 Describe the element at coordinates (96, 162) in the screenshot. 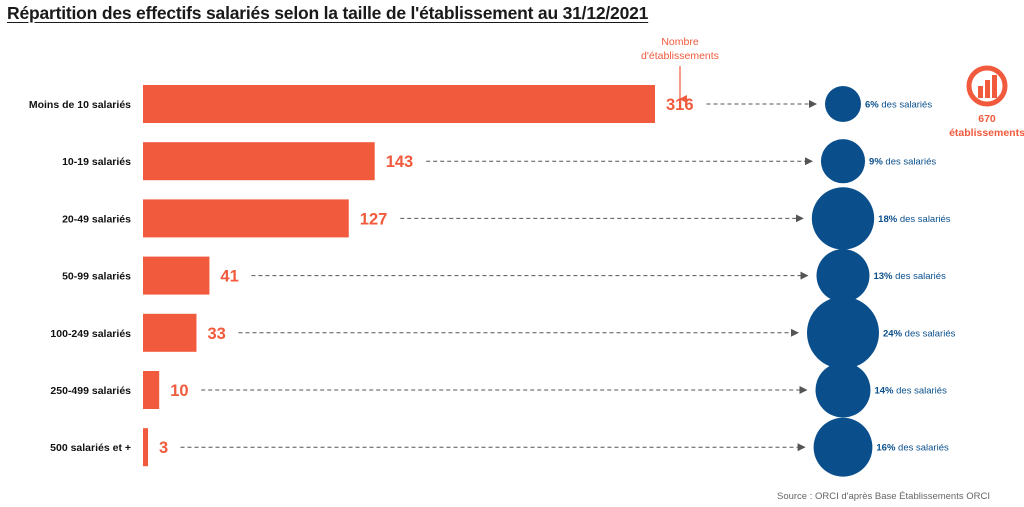

I see `category-label: 10-19 salariés` at that location.